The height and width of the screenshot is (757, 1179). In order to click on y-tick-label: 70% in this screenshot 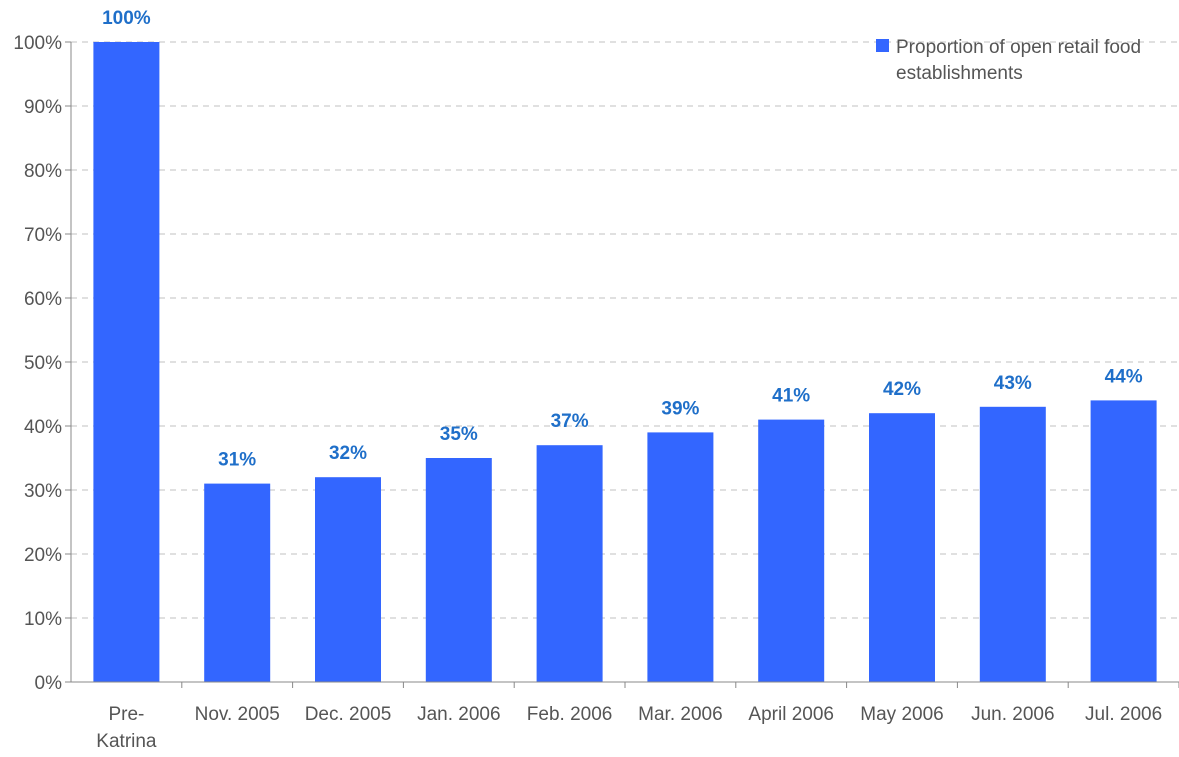, I will do `click(43, 235)`.